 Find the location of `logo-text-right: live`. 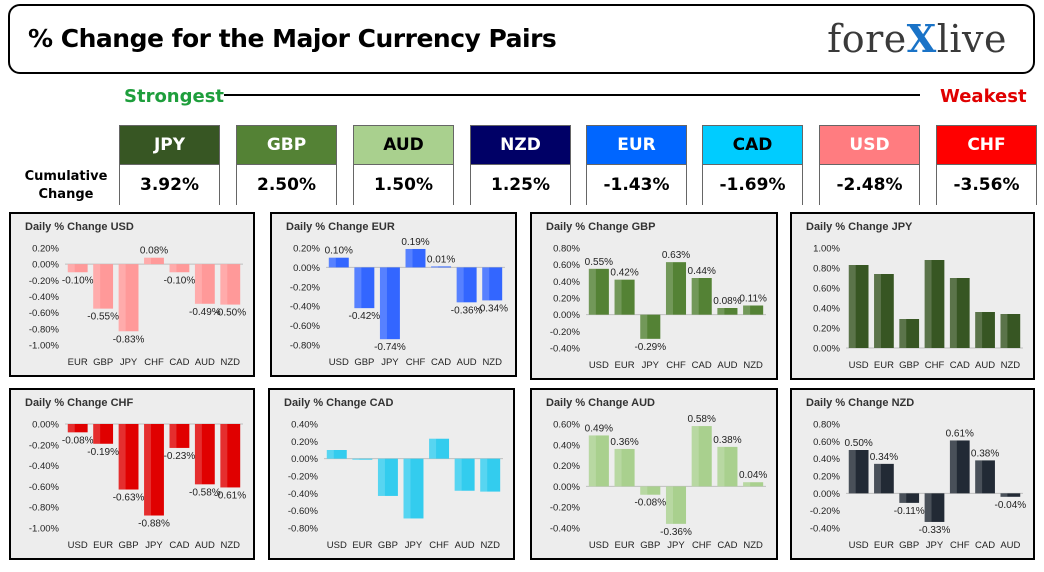

logo-text-right: live is located at coordinates (971, 39).